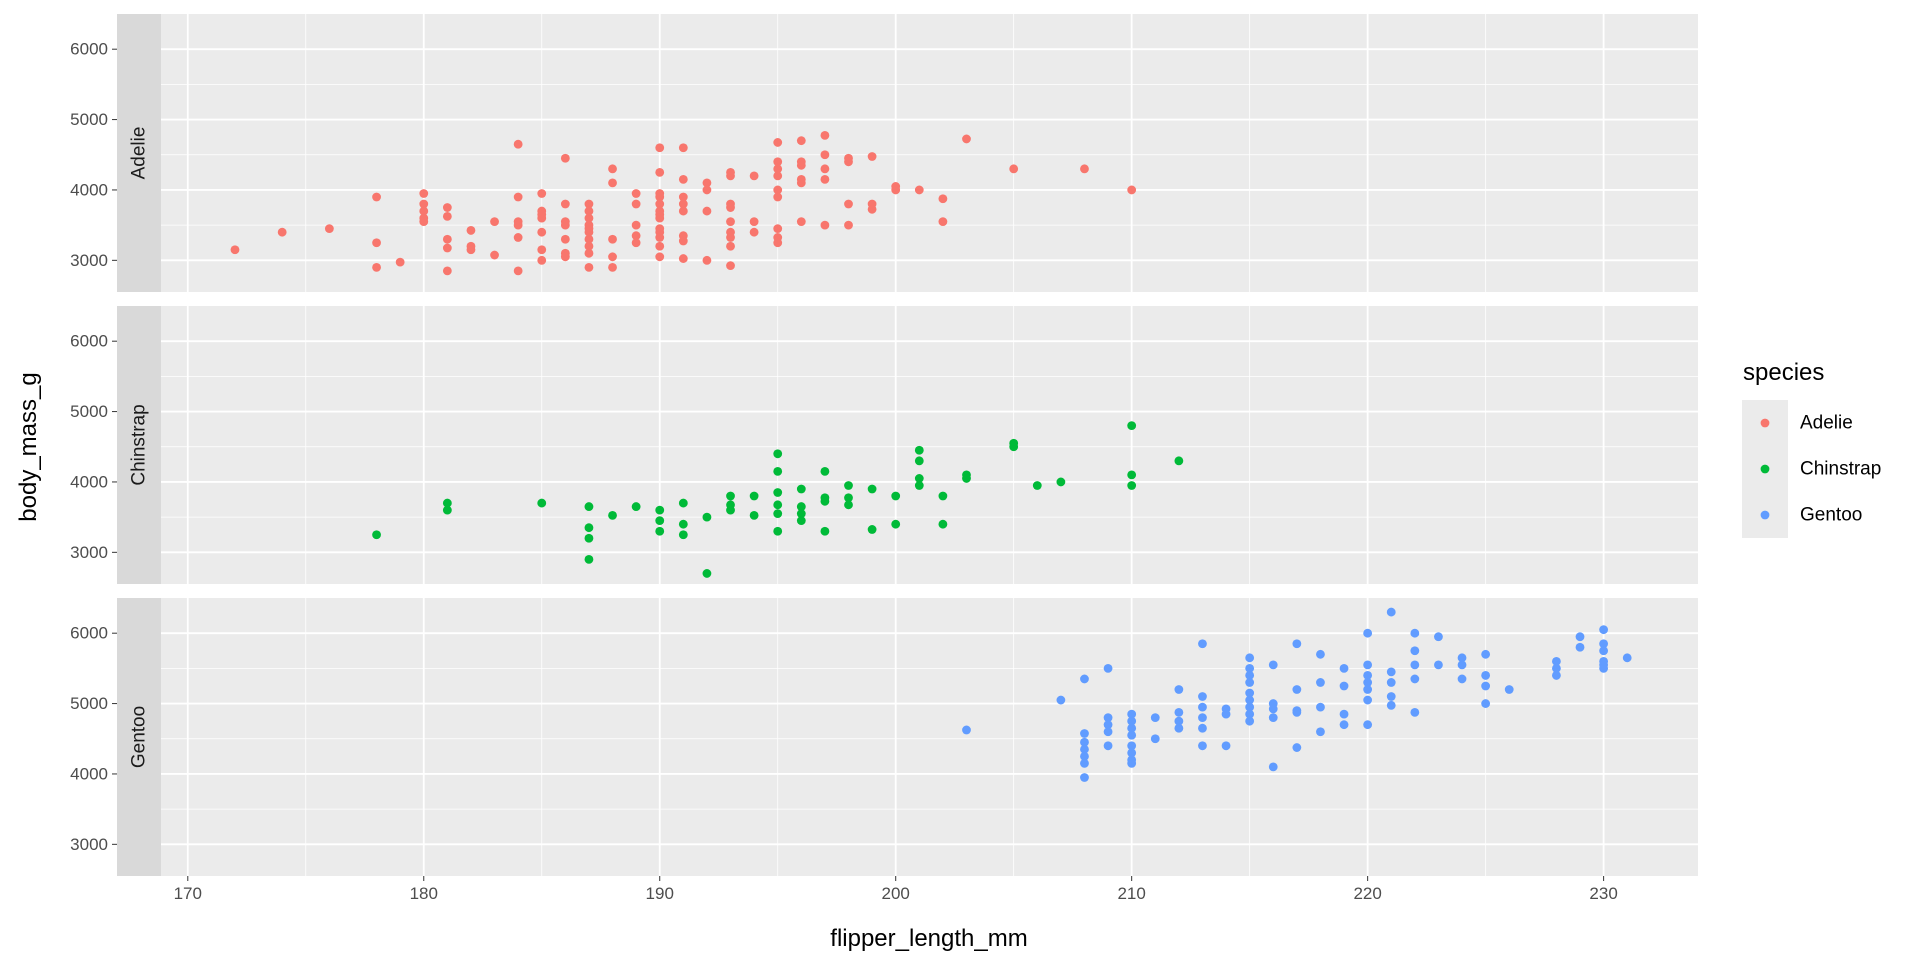 This screenshot has width=1920, height=960. I want to click on x-tick-label: 220, so click(1367, 893).